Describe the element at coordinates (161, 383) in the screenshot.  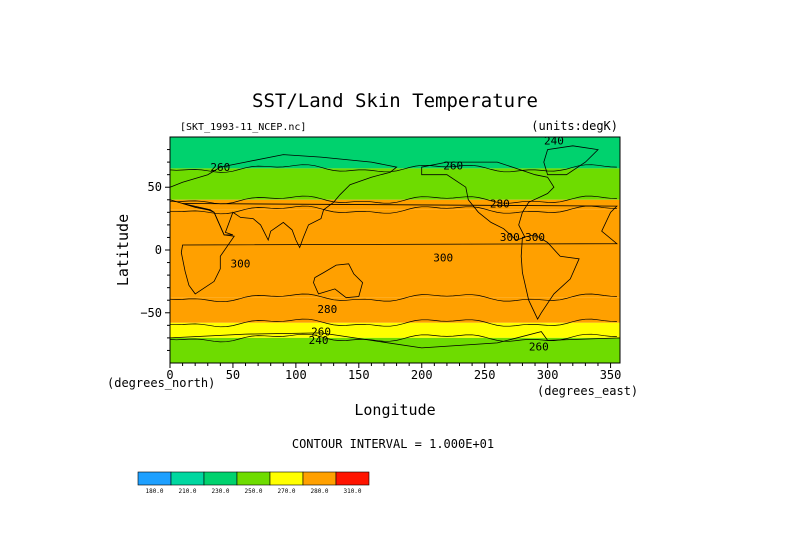
I see `y-units-label: (degrees_north)` at that location.